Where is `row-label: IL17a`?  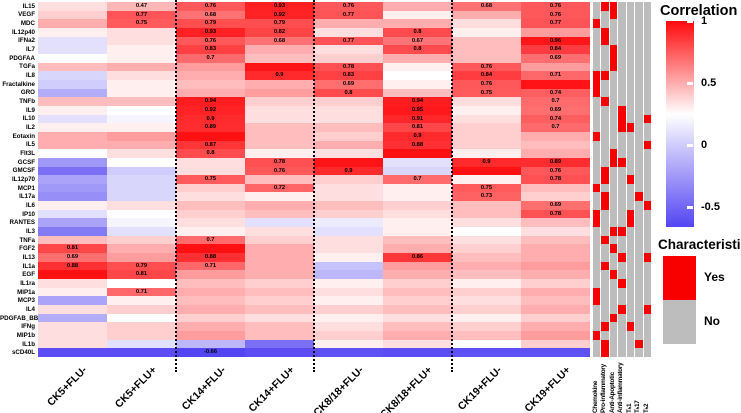
row-label: IL17a is located at coordinates (27, 197).